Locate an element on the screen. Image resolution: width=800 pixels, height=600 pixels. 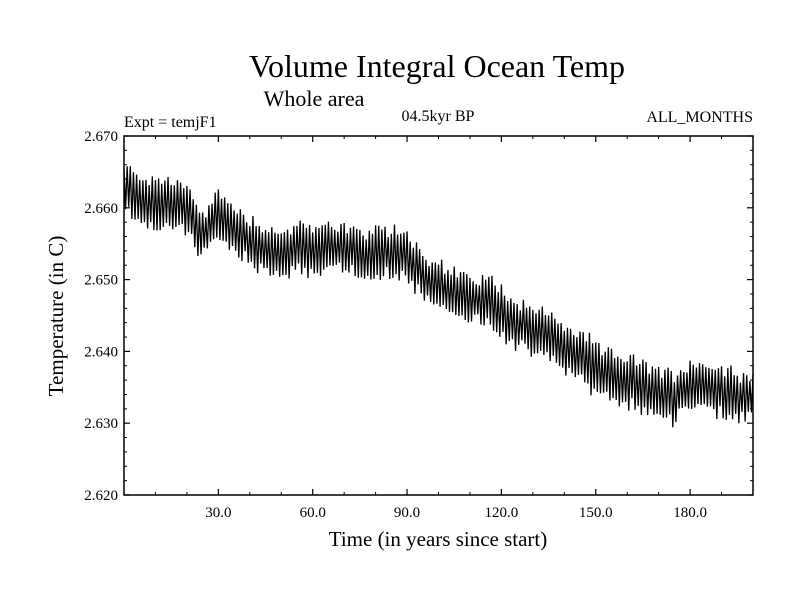
x-tick-label: 60.0 is located at coordinates (313, 513).